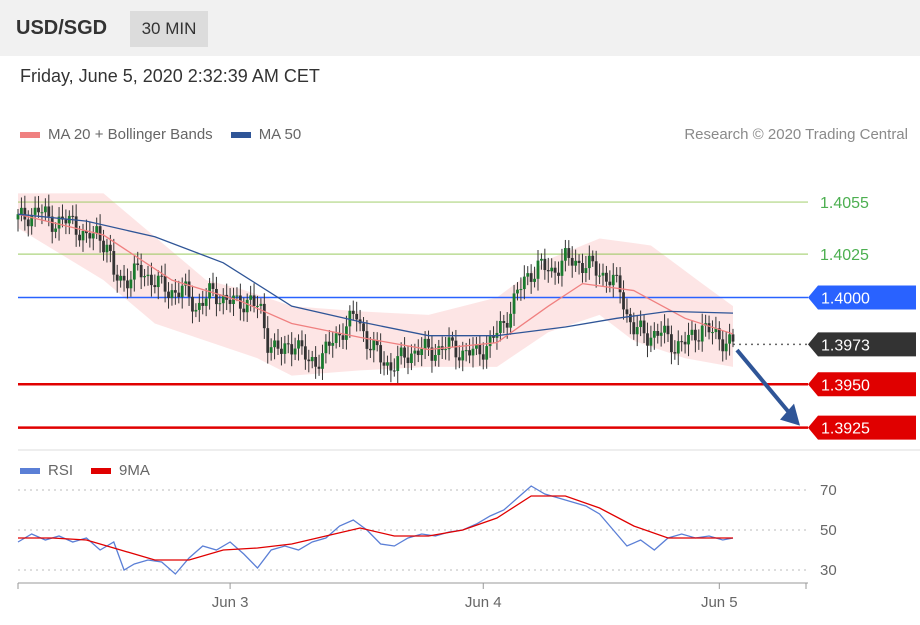  Describe the element at coordinates (862, 297) in the screenshot. I see `level-tag-1.4000` at that location.